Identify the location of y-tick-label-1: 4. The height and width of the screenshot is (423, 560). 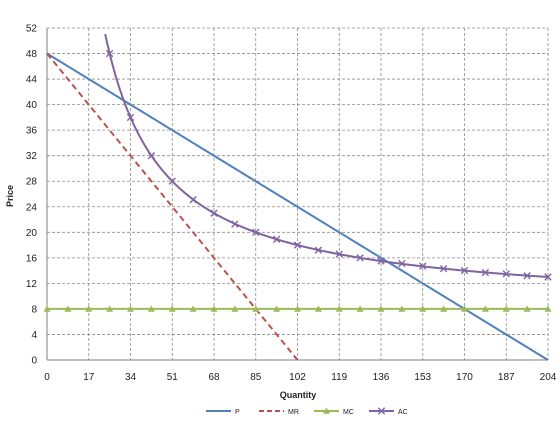
(34, 335).